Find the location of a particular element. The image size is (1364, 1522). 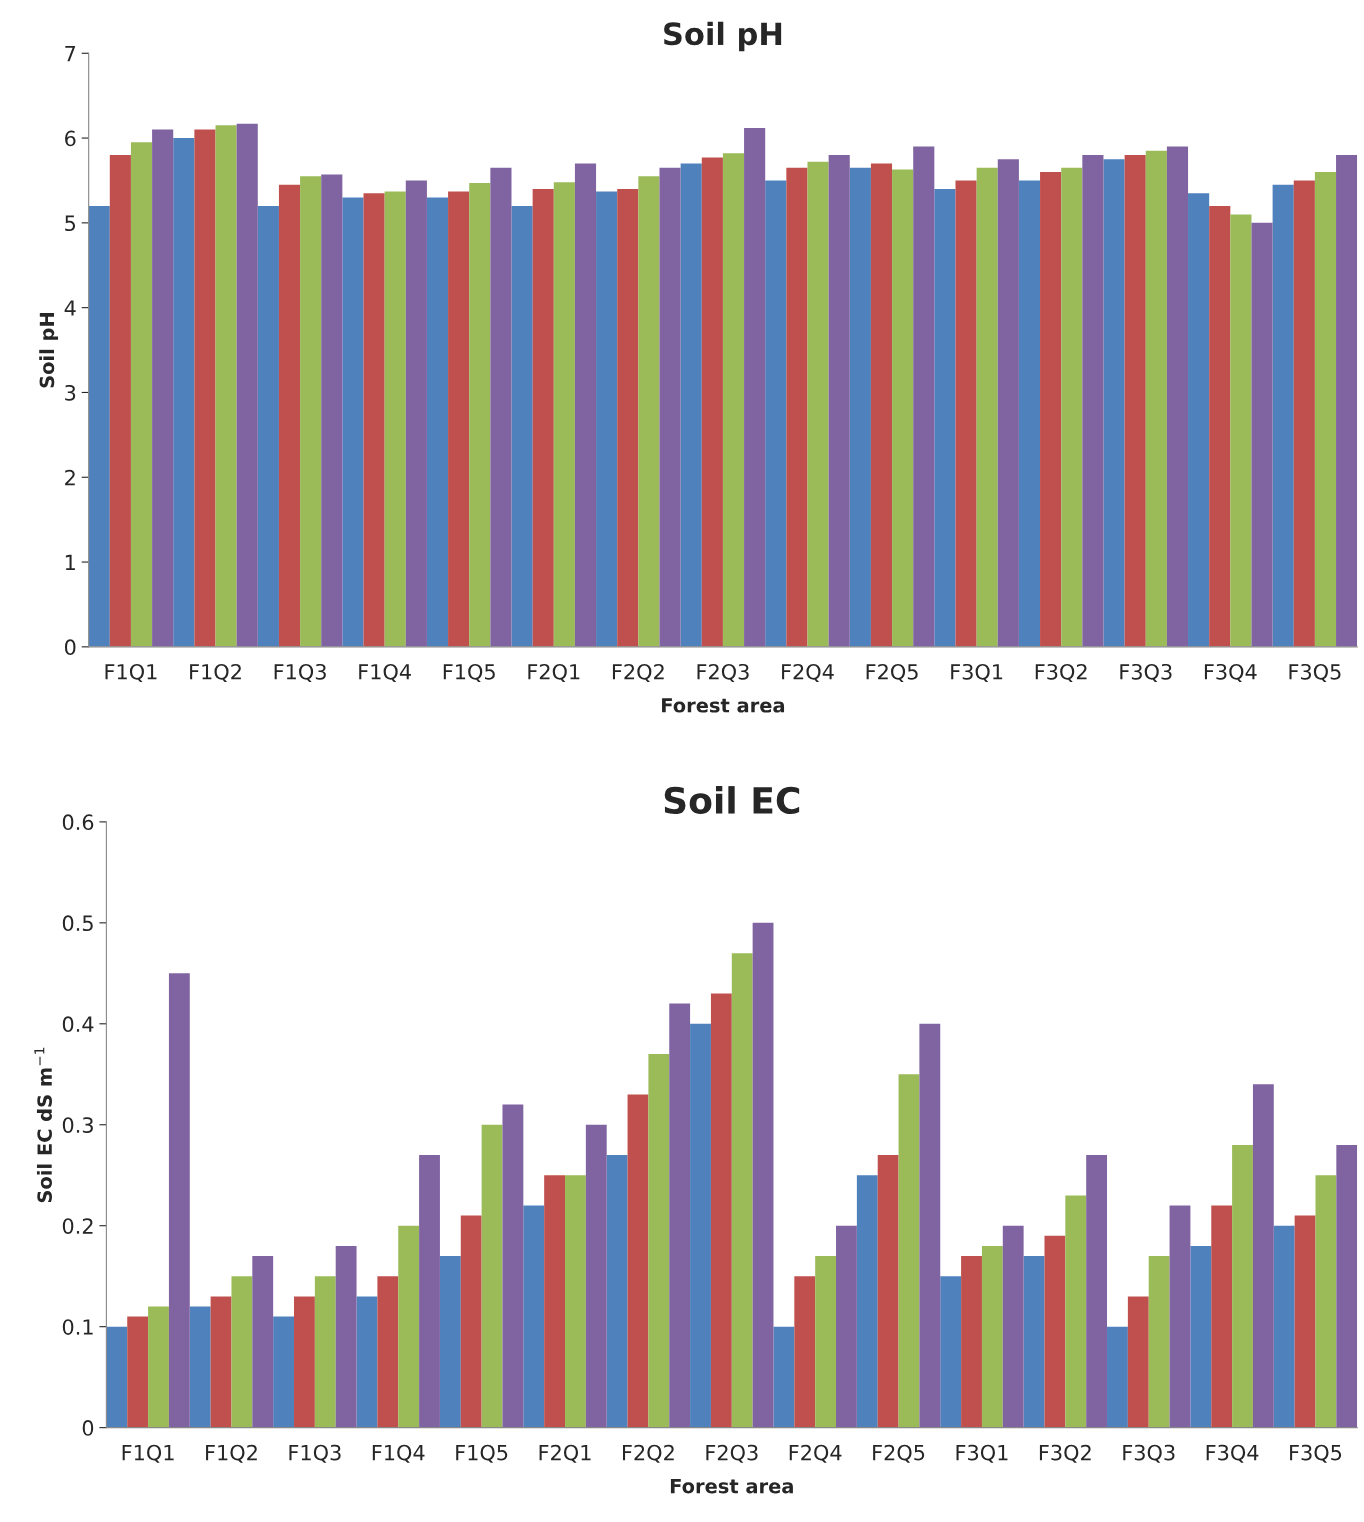

y-tick-label: 2 is located at coordinates (70, 477).